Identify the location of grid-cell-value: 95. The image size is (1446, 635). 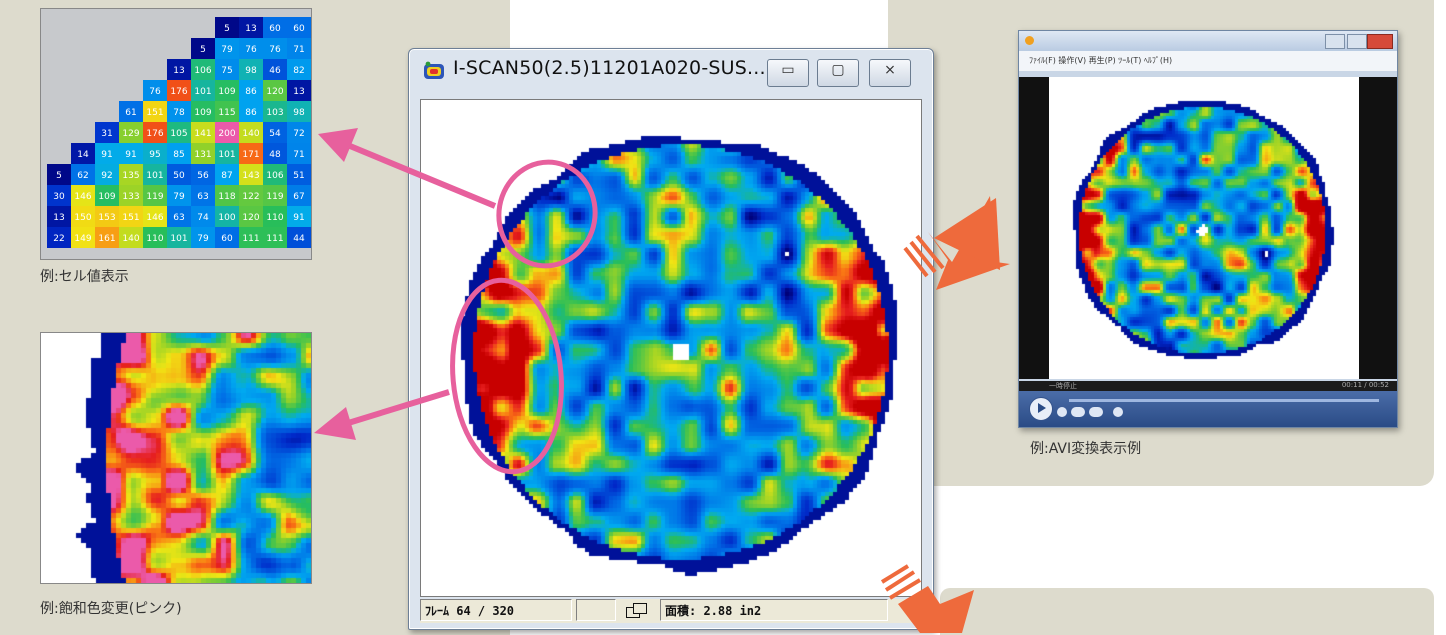
(154, 155).